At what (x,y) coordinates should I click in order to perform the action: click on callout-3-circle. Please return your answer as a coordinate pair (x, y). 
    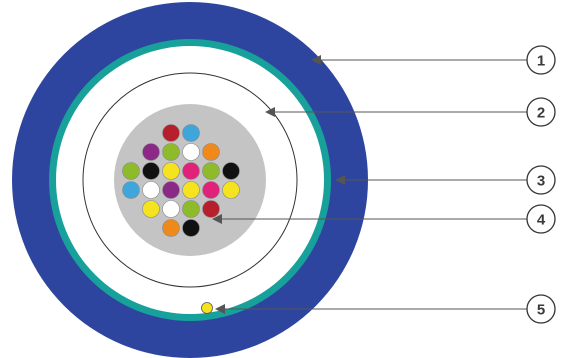
    Looking at the image, I should click on (541, 180).